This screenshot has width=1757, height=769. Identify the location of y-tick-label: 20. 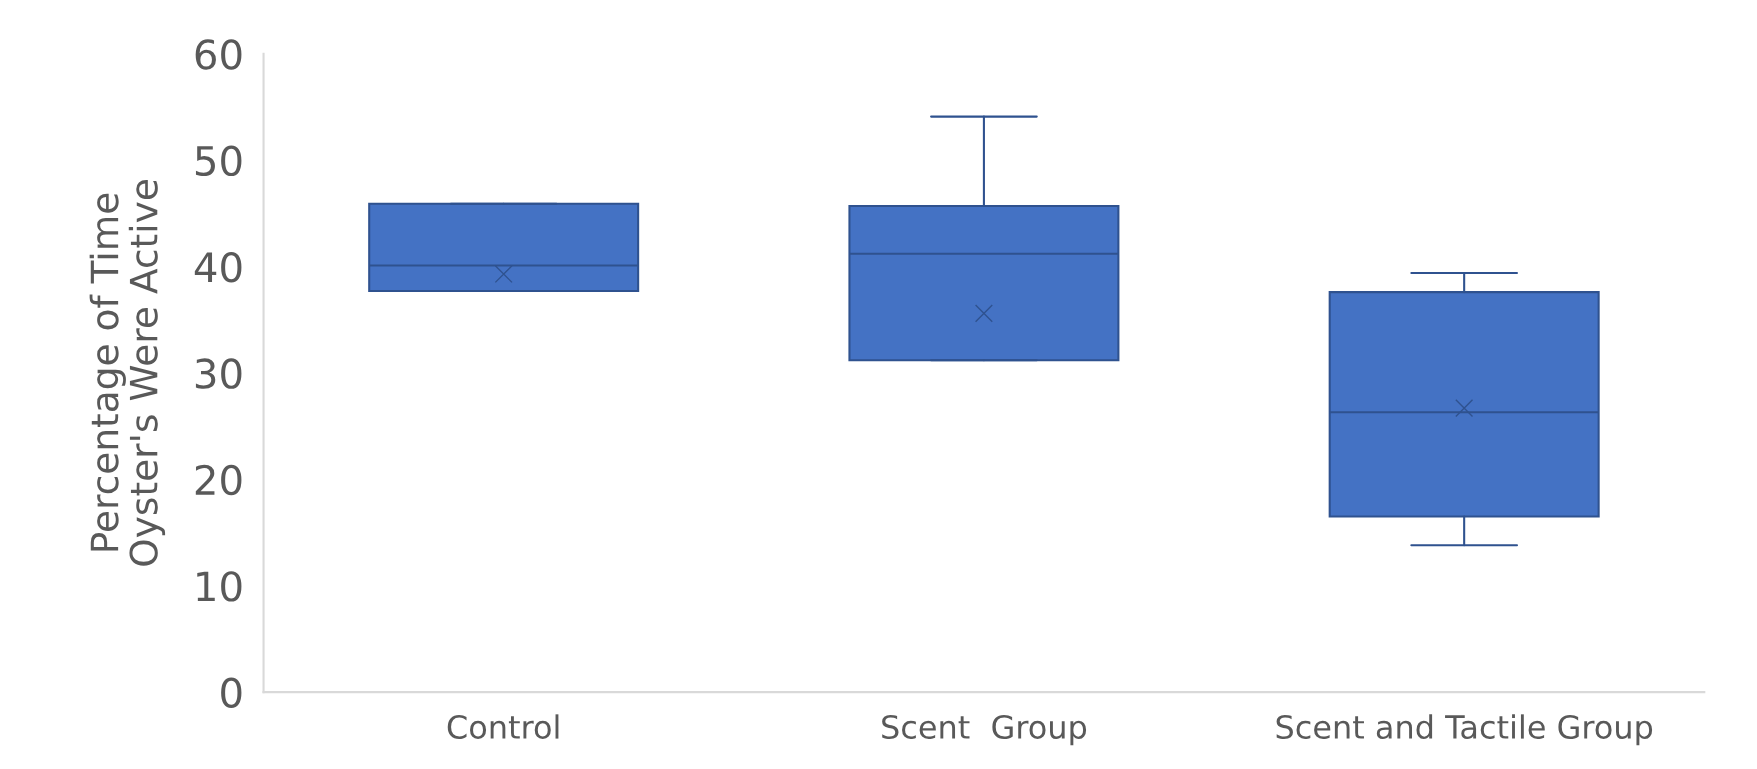
(218, 480).